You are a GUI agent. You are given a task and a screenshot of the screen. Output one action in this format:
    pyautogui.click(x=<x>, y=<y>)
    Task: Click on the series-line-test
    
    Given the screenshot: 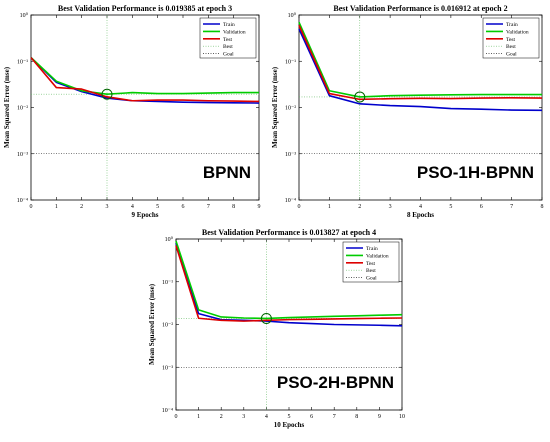 What is the action you would take?
    pyautogui.click(x=145, y=80)
    